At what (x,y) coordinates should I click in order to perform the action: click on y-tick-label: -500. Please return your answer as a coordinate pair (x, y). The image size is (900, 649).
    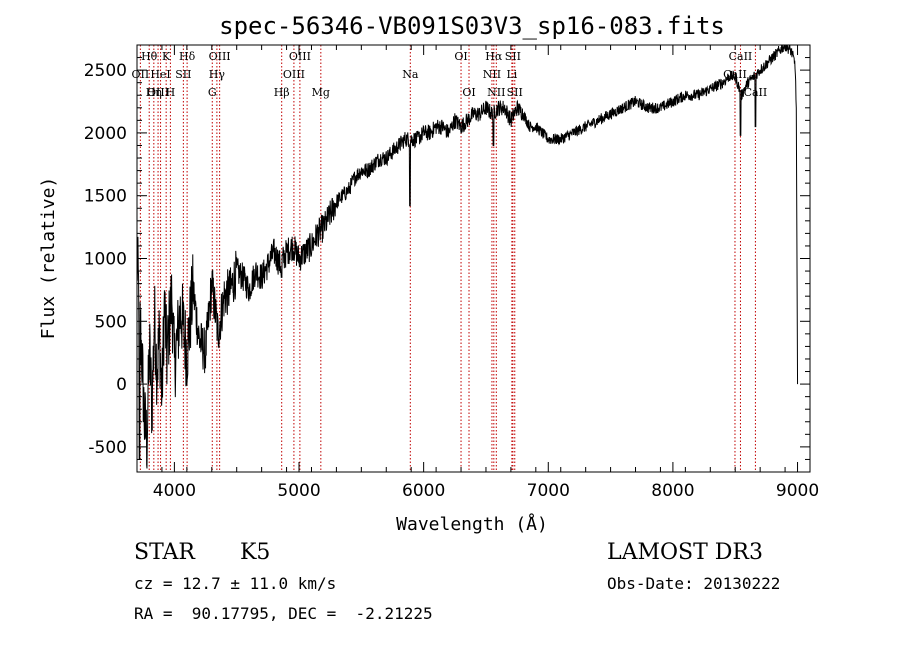
    Looking at the image, I should click on (107, 448).